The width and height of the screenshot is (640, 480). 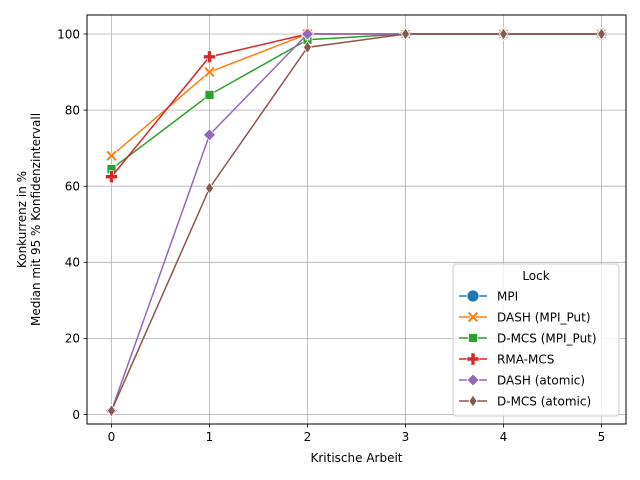 I want to click on legend-title: Lock, so click(x=535, y=276).